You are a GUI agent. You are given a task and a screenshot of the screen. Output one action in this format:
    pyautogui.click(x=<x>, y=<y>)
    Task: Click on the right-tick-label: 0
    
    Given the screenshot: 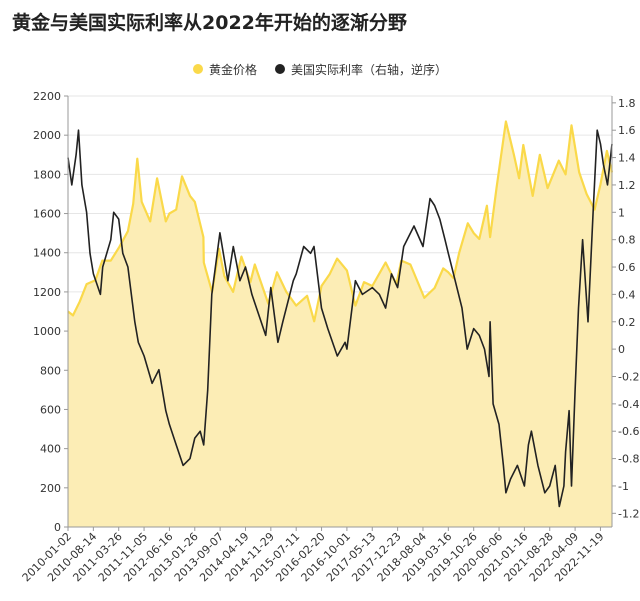 What is the action you would take?
    pyautogui.click(x=621, y=349)
    